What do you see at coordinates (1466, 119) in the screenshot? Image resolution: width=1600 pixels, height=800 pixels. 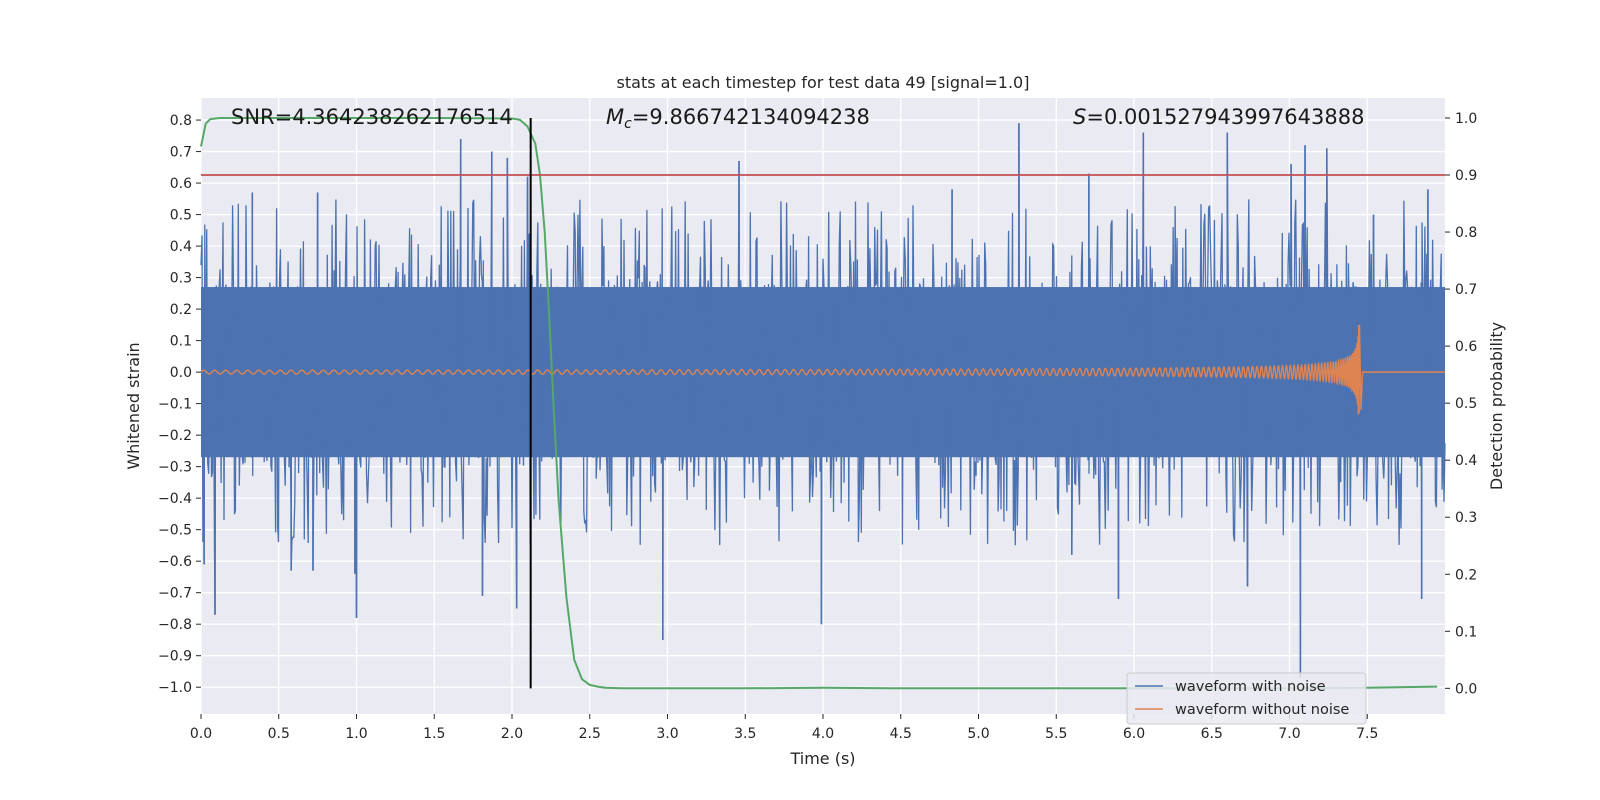 I see `right-tick-label: 1.0` at bounding box center [1466, 119].